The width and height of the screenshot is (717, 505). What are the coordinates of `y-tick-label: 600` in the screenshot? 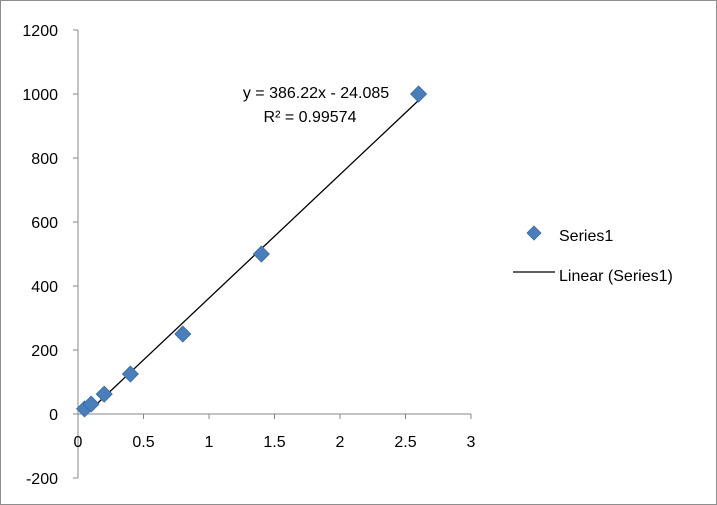 It's located at (44, 223).